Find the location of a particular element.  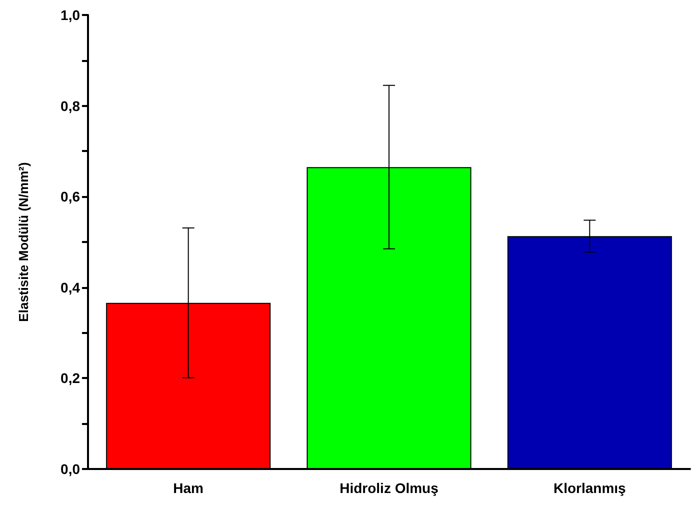

y-tick-label: 0,2 is located at coordinates (70, 378).